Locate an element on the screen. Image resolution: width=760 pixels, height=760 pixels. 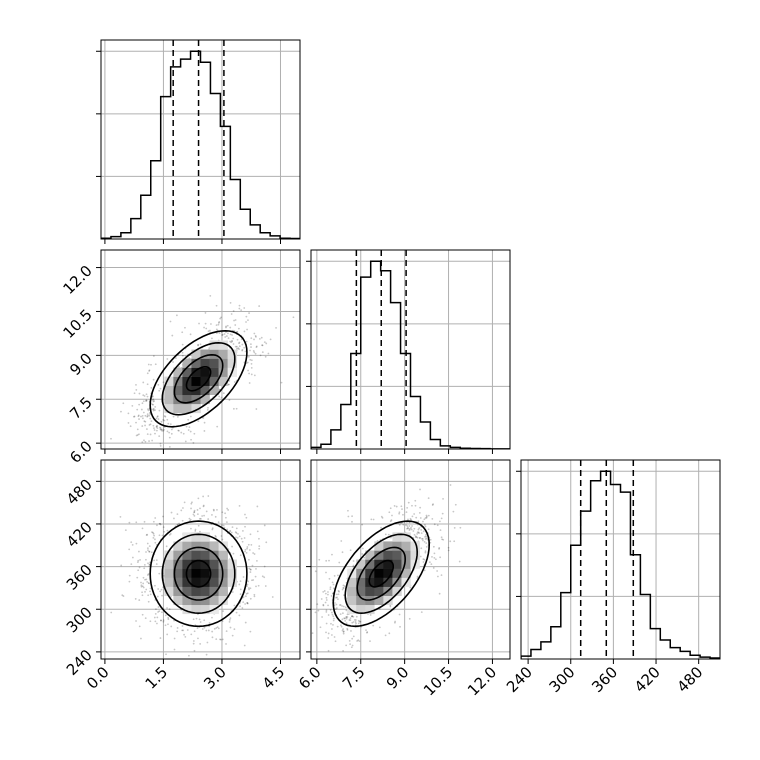
y-tick-label: 6.0 is located at coordinates (81, 452).